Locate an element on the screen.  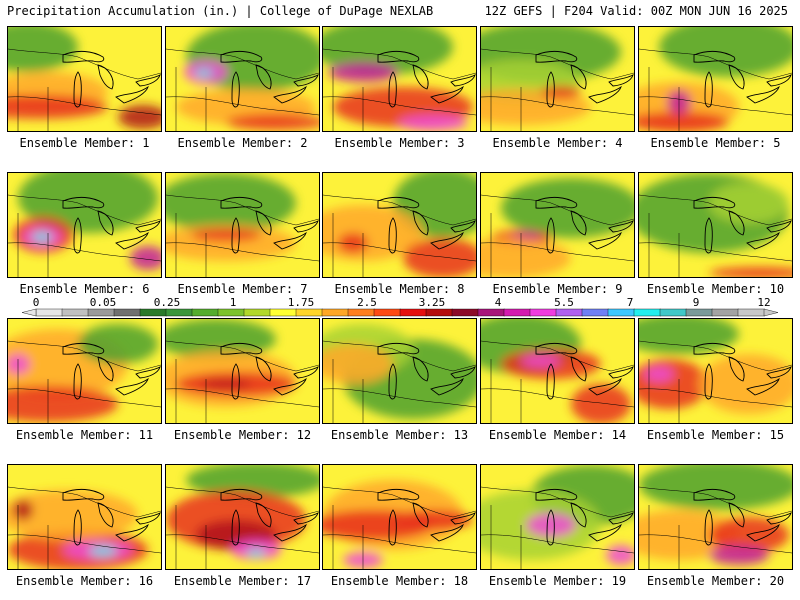
colorbar-tick-label: 2.5 is located at coordinates (367, 302).